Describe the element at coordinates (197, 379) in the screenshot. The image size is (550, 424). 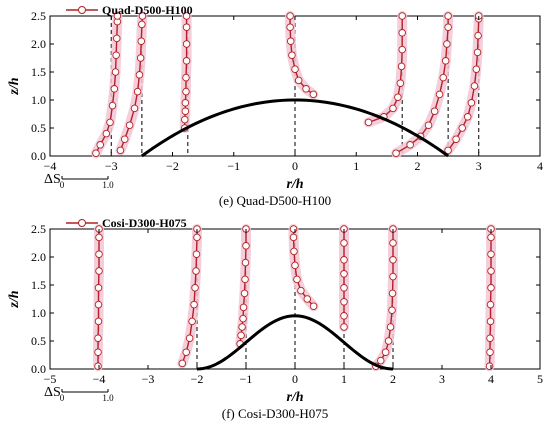
I see `x-tick-label: −2` at that location.